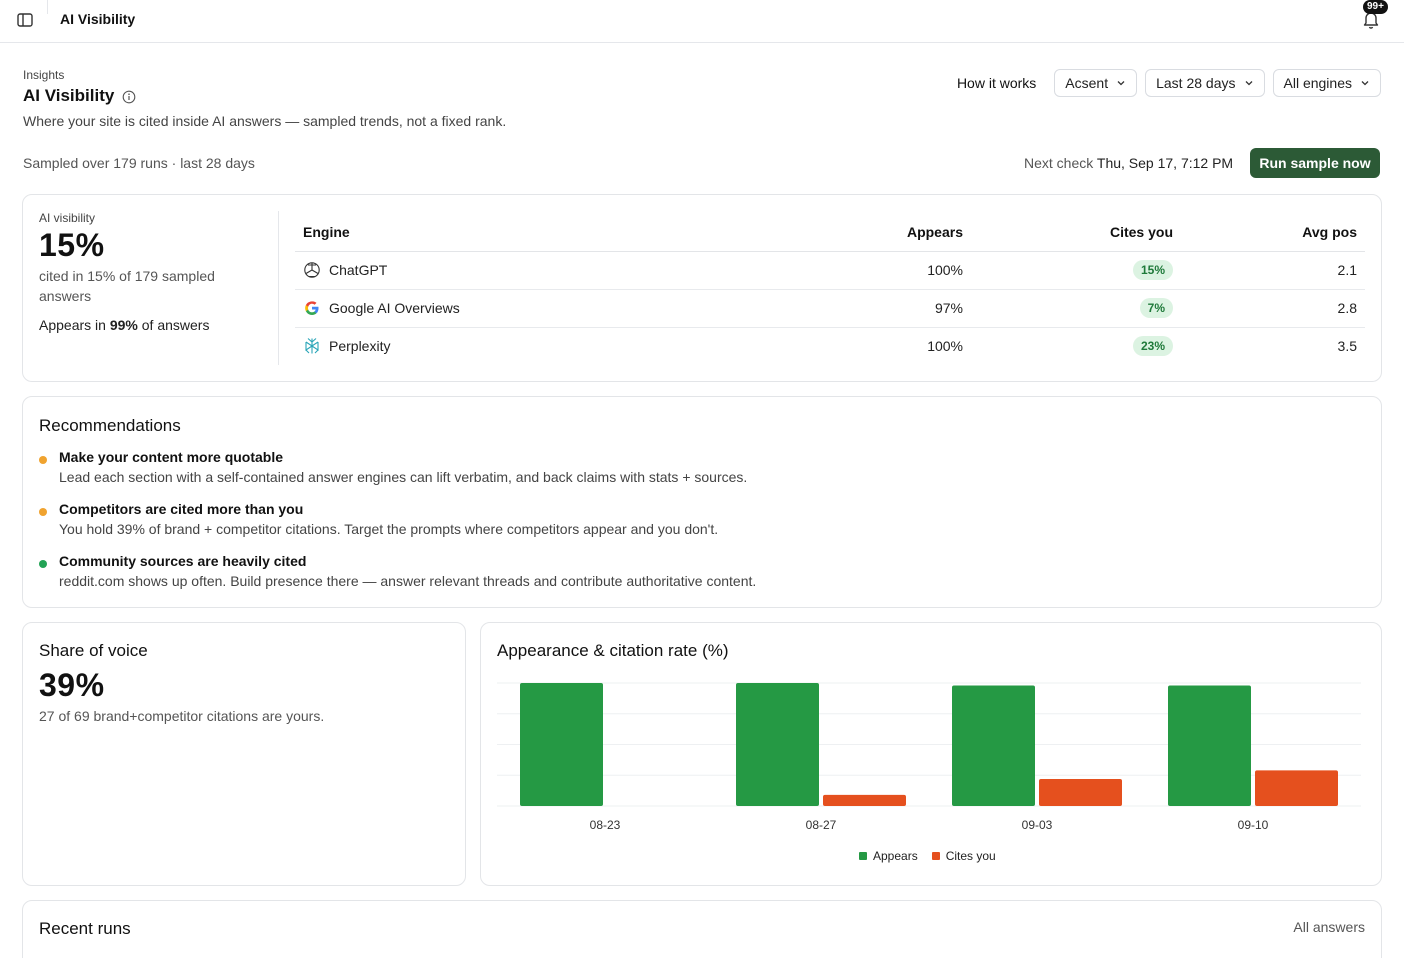 The width and height of the screenshot is (1404, 958). Describe the element at coordinates (1273, 308) in the screenshot. I see `avgpos-cell: 2.8` at that location.